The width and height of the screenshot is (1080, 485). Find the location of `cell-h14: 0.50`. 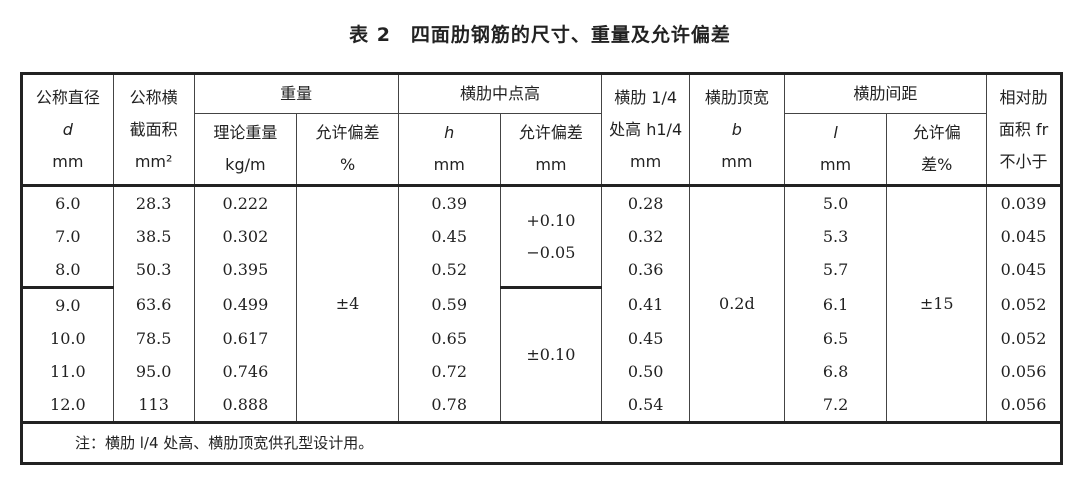

cell-h14: 0.50 is located at coordinates (646, 371).